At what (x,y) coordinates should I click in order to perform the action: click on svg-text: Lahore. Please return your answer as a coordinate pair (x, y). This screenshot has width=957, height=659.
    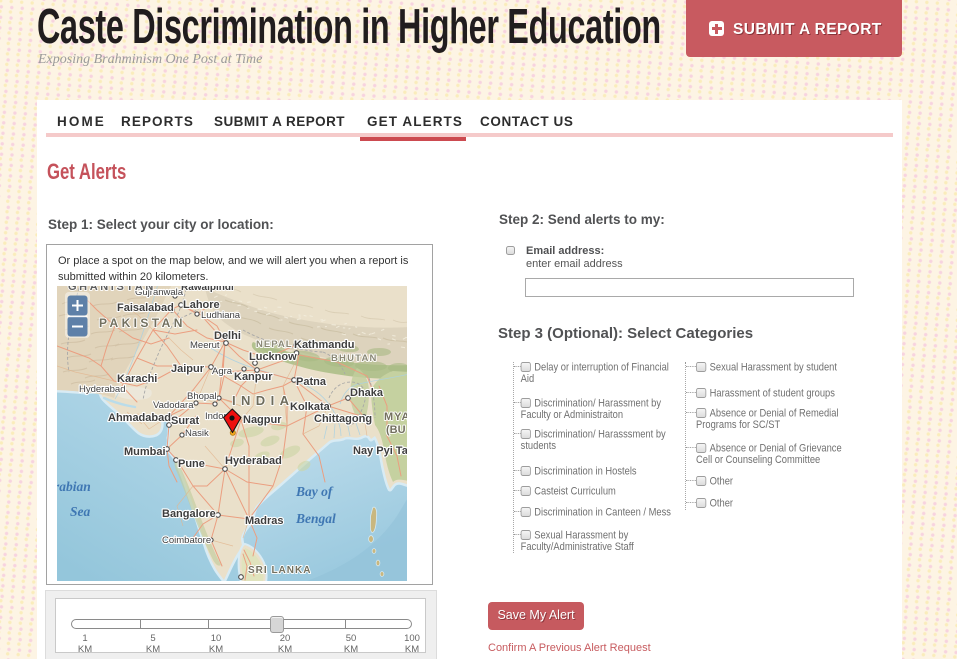
    Looking at the image, I should click on (201, 305).